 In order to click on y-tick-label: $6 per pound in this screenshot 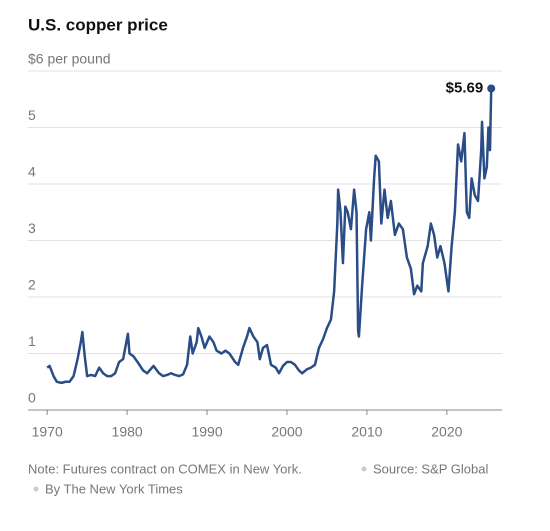, I will do `click(69, 59)`.